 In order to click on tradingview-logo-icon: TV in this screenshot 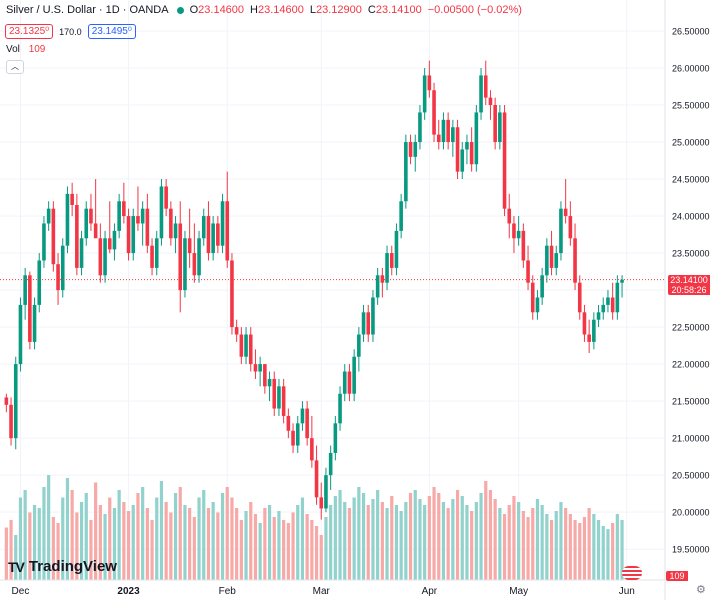, I will do `click(16, 566)`.